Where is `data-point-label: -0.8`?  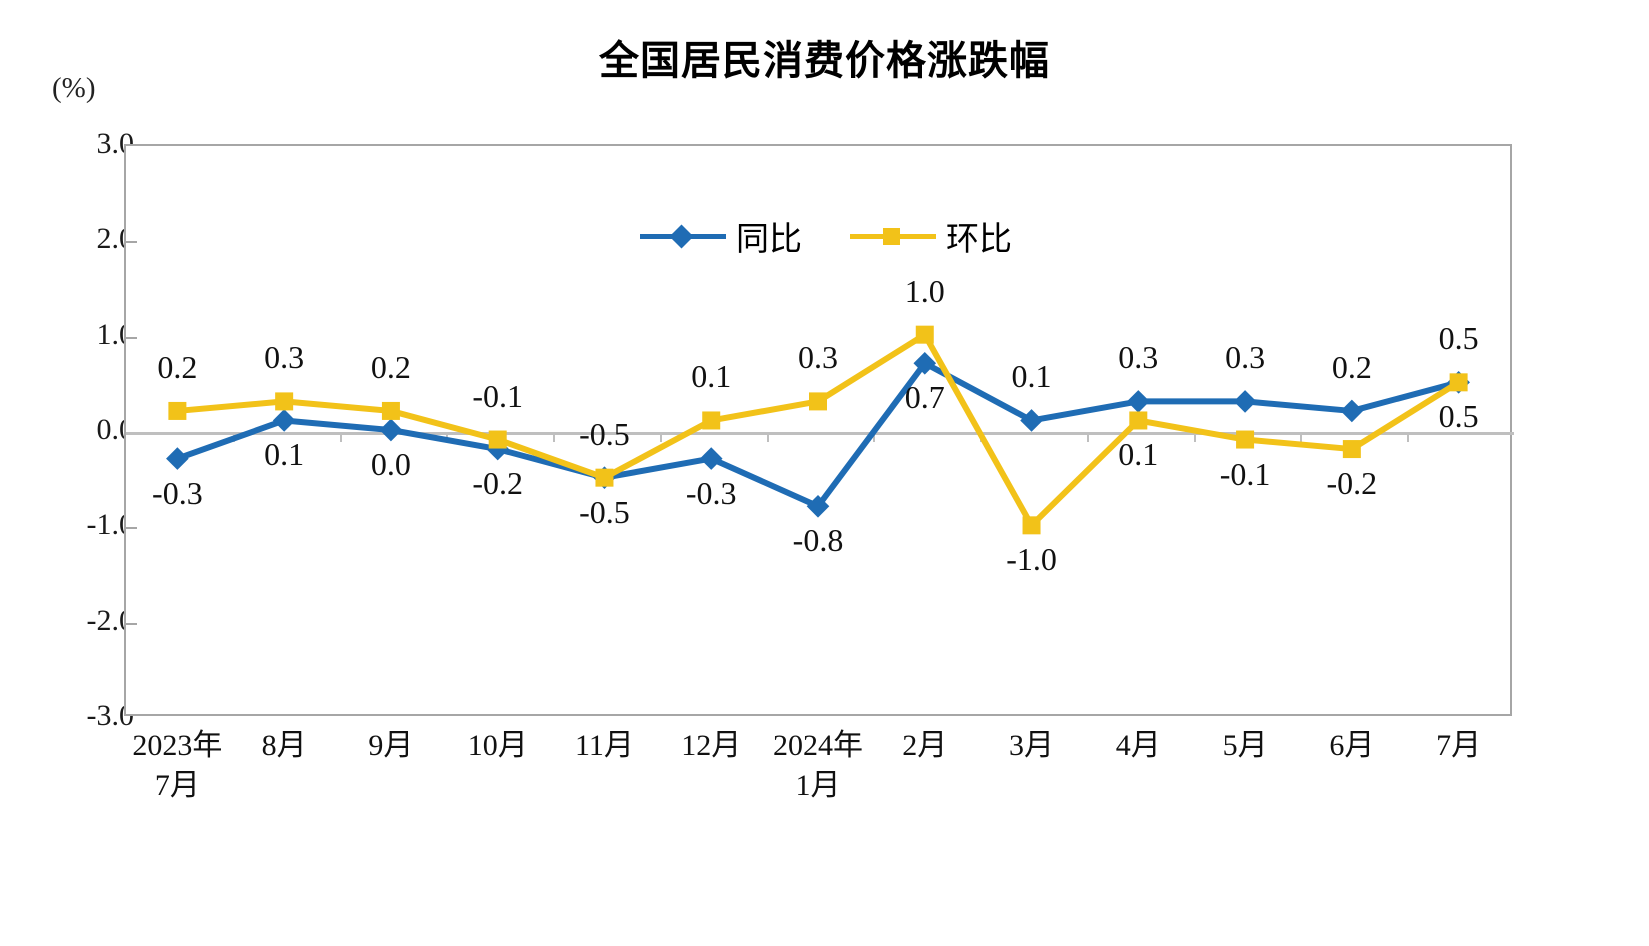 data-point-label: -0.8 is located at coordinates (818, 540).